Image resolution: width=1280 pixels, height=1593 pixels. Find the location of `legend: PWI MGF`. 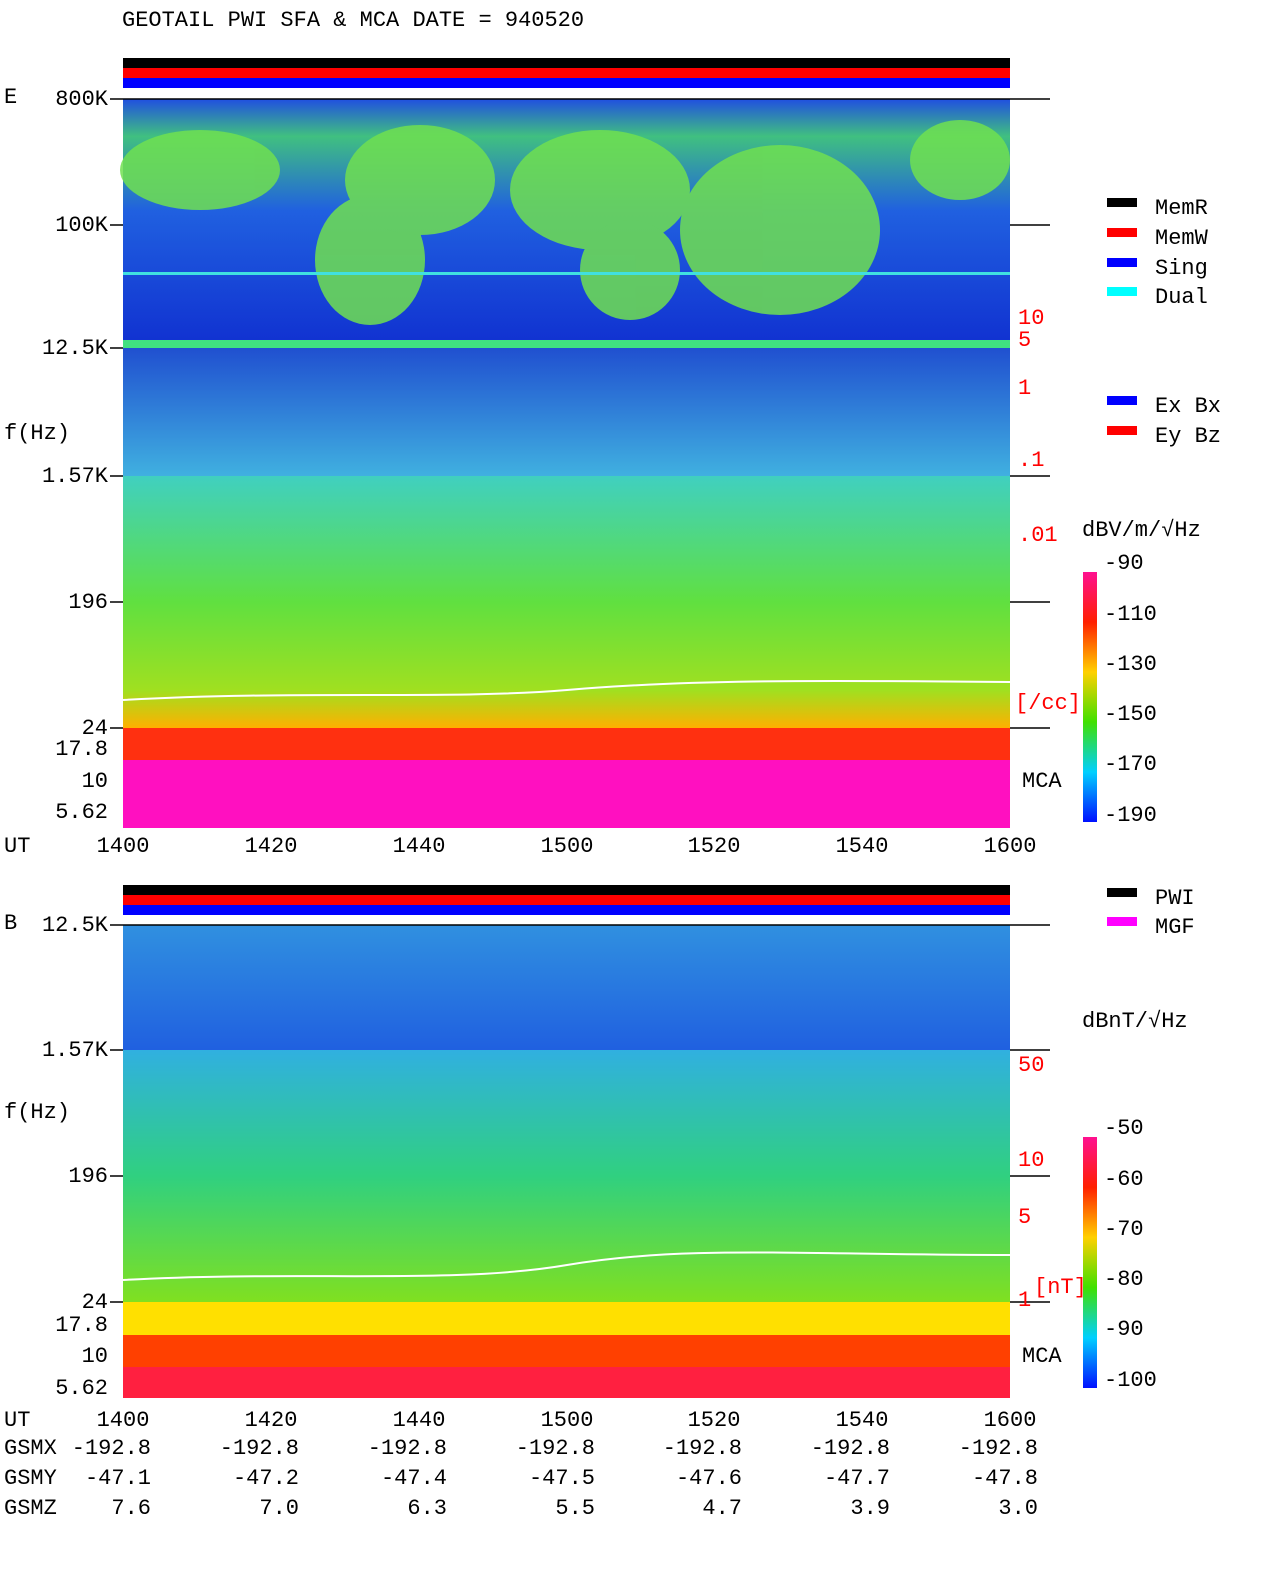

legend: PWI MGF is located at coordinates (1151, 913).